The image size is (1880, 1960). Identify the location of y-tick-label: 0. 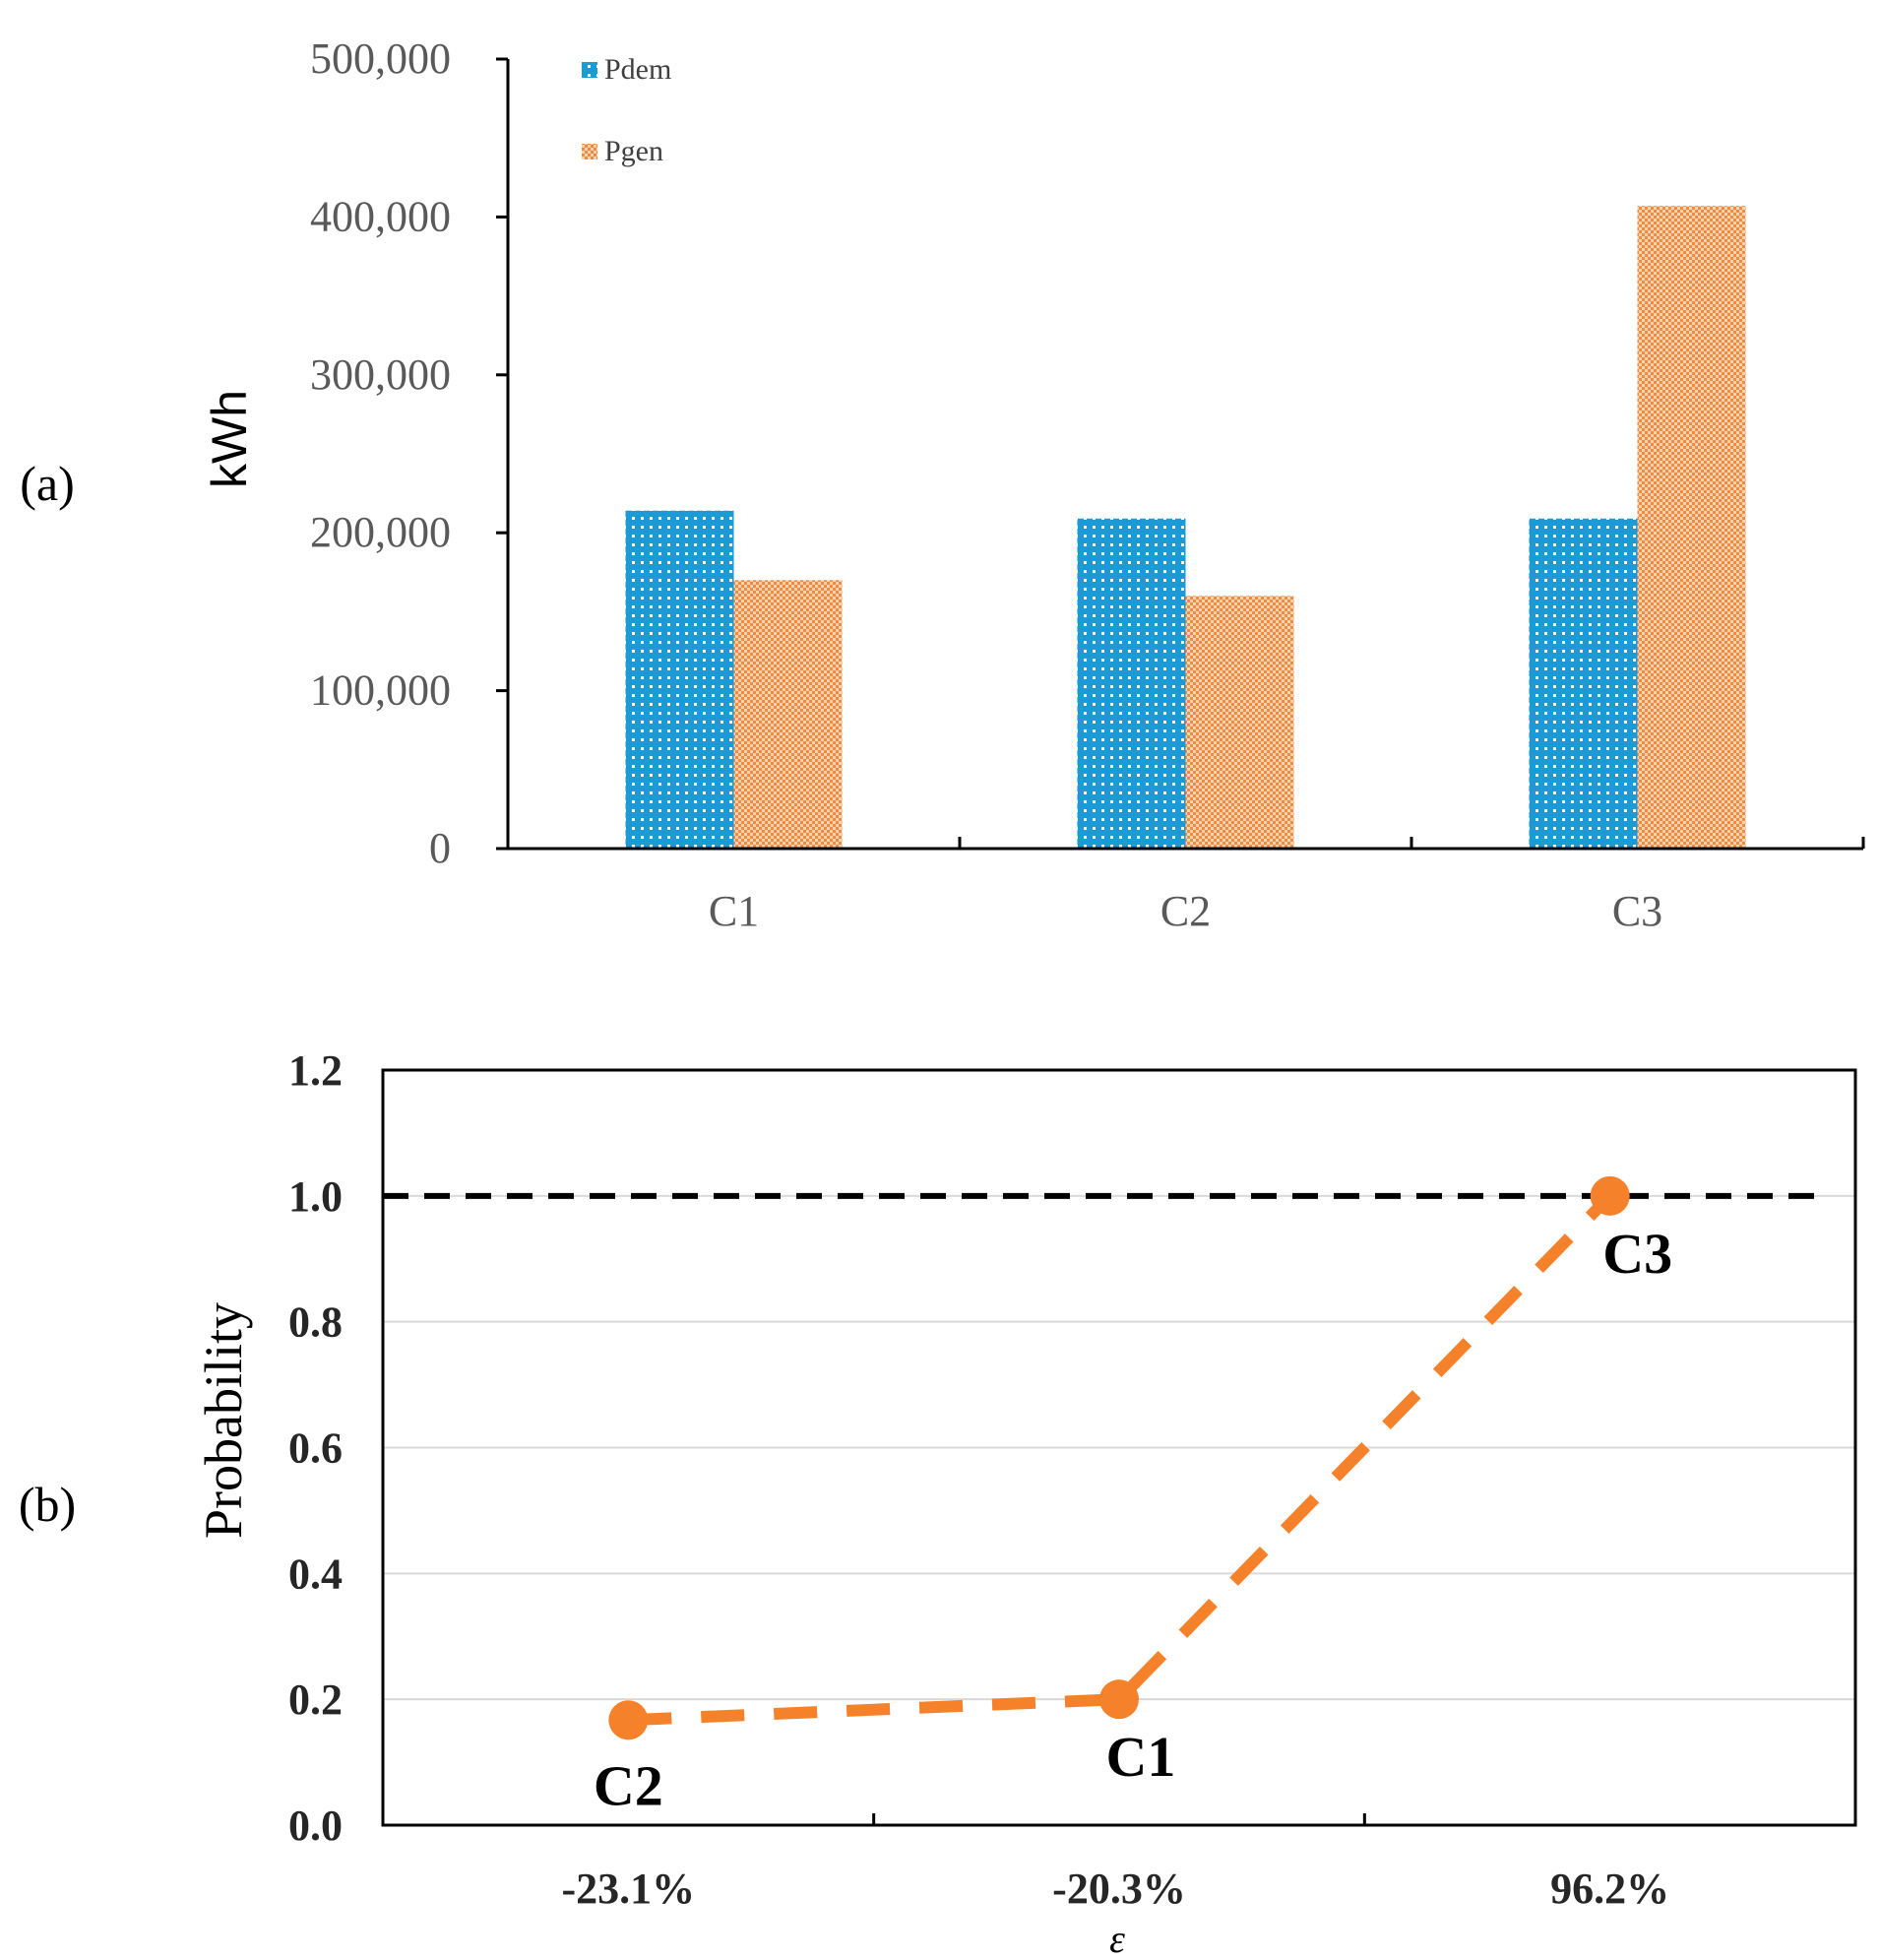
(440, 848).